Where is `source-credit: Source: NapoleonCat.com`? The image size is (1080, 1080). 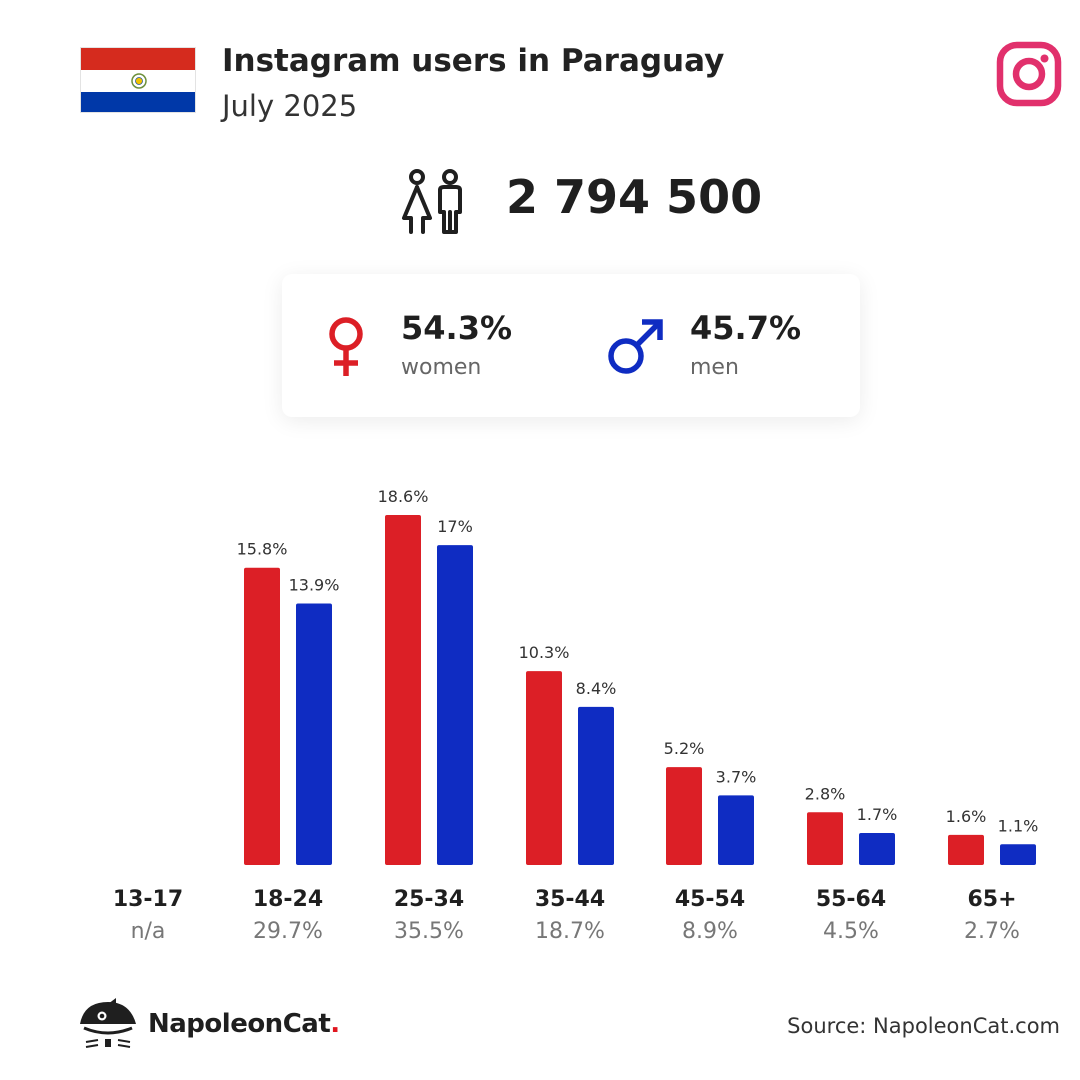 source-credit: Source: NapoleonCat.com is located at coordinates (923, 1026).